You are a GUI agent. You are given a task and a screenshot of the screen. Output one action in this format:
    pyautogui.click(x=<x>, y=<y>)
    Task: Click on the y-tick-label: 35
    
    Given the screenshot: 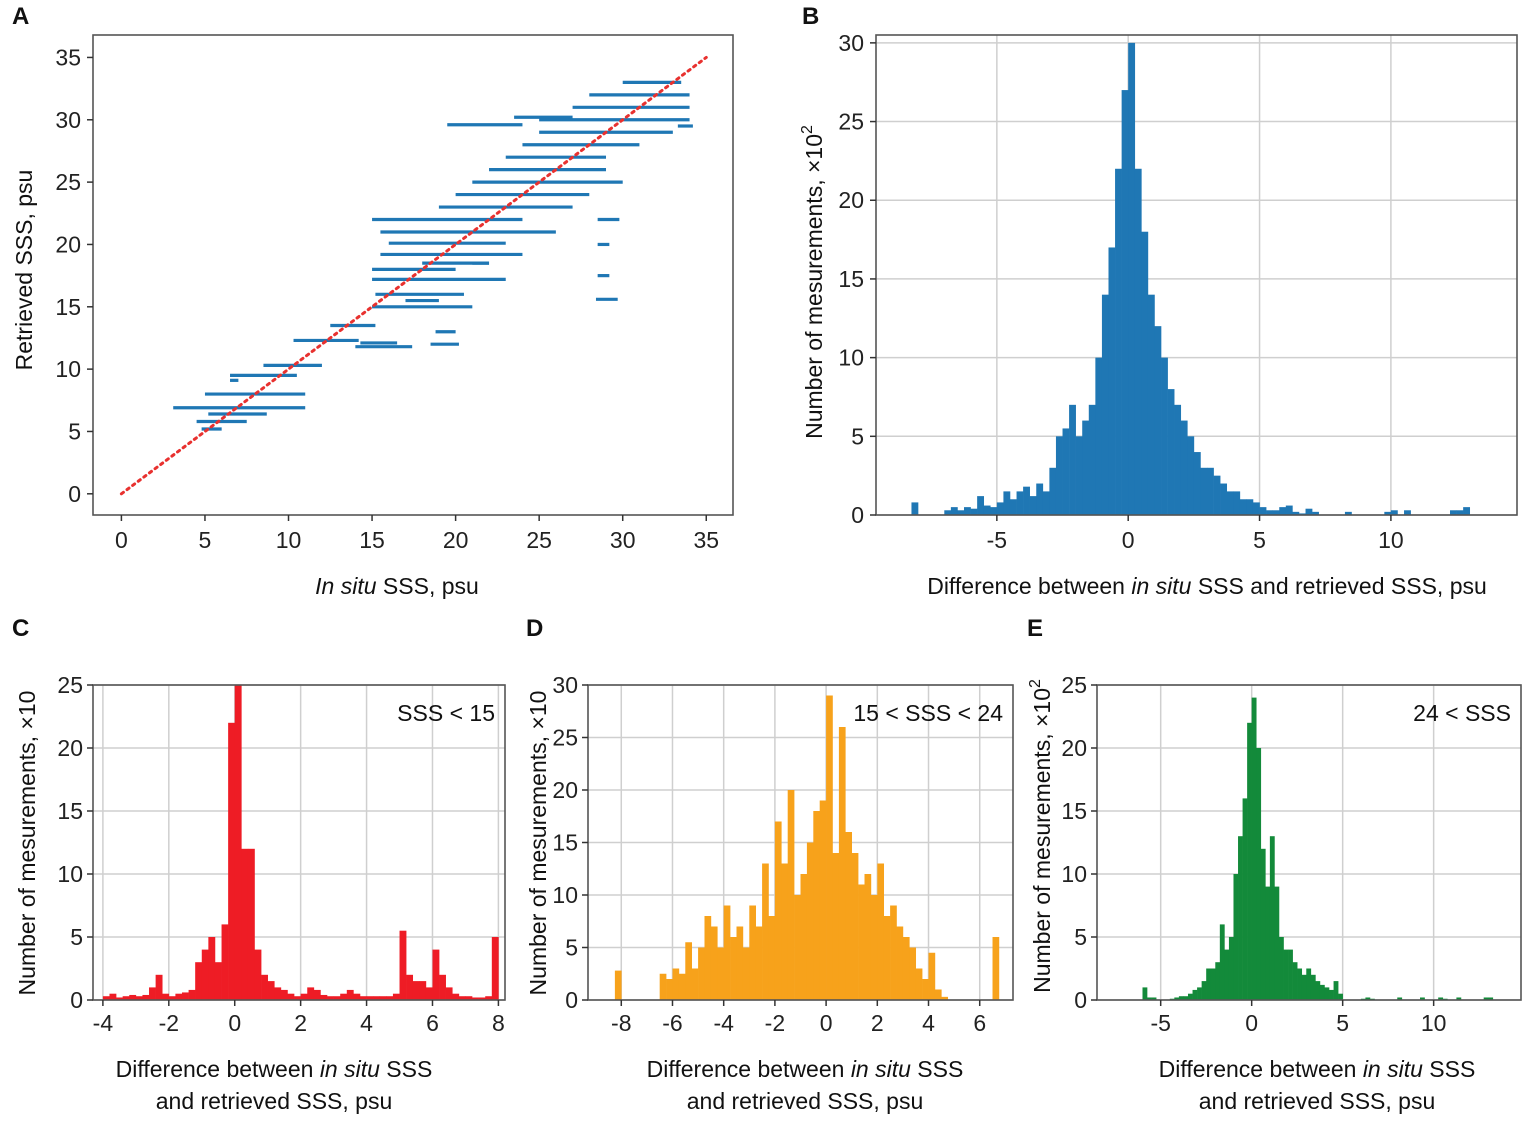 What is the action you would take?
    pyautogui.click(x=68, y=57)
    